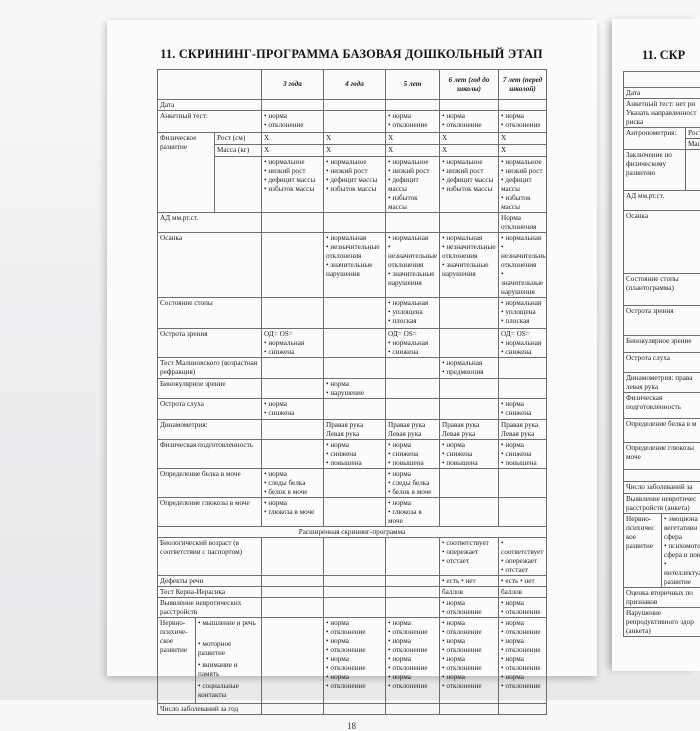 This screenshot has height=731, width=700. Describe the element at coordinates (642, 528) in the screenshot. I see `text-line: психичес` at that location.